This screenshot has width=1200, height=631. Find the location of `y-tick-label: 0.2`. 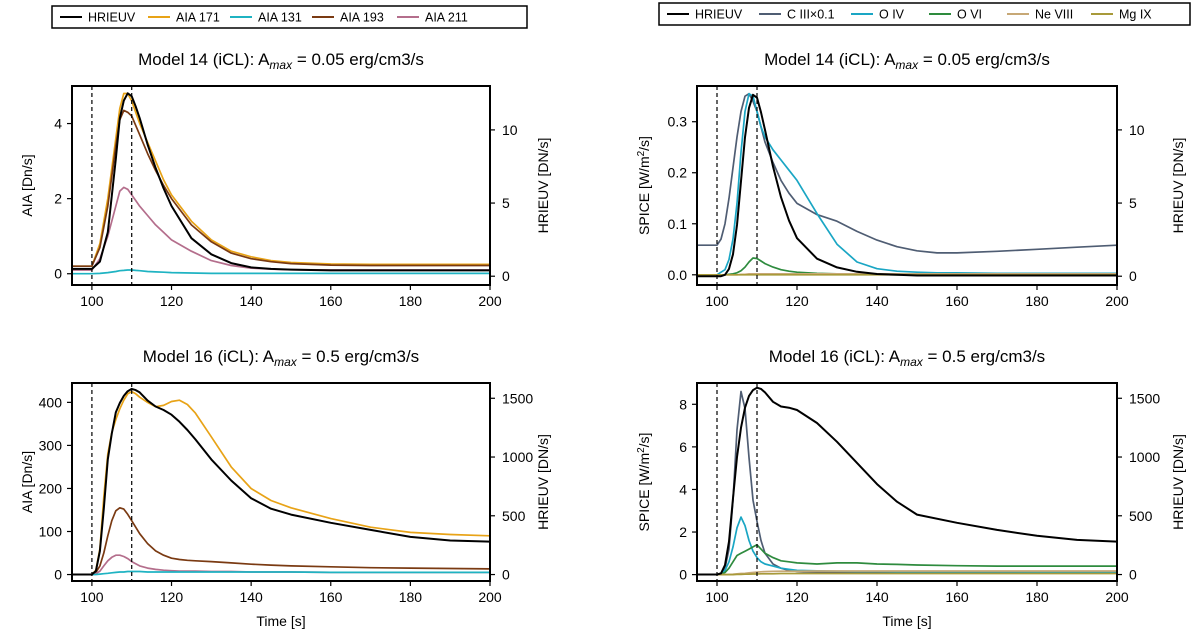

y-tick-label: 0.2 is located at coordinates (678, 173).